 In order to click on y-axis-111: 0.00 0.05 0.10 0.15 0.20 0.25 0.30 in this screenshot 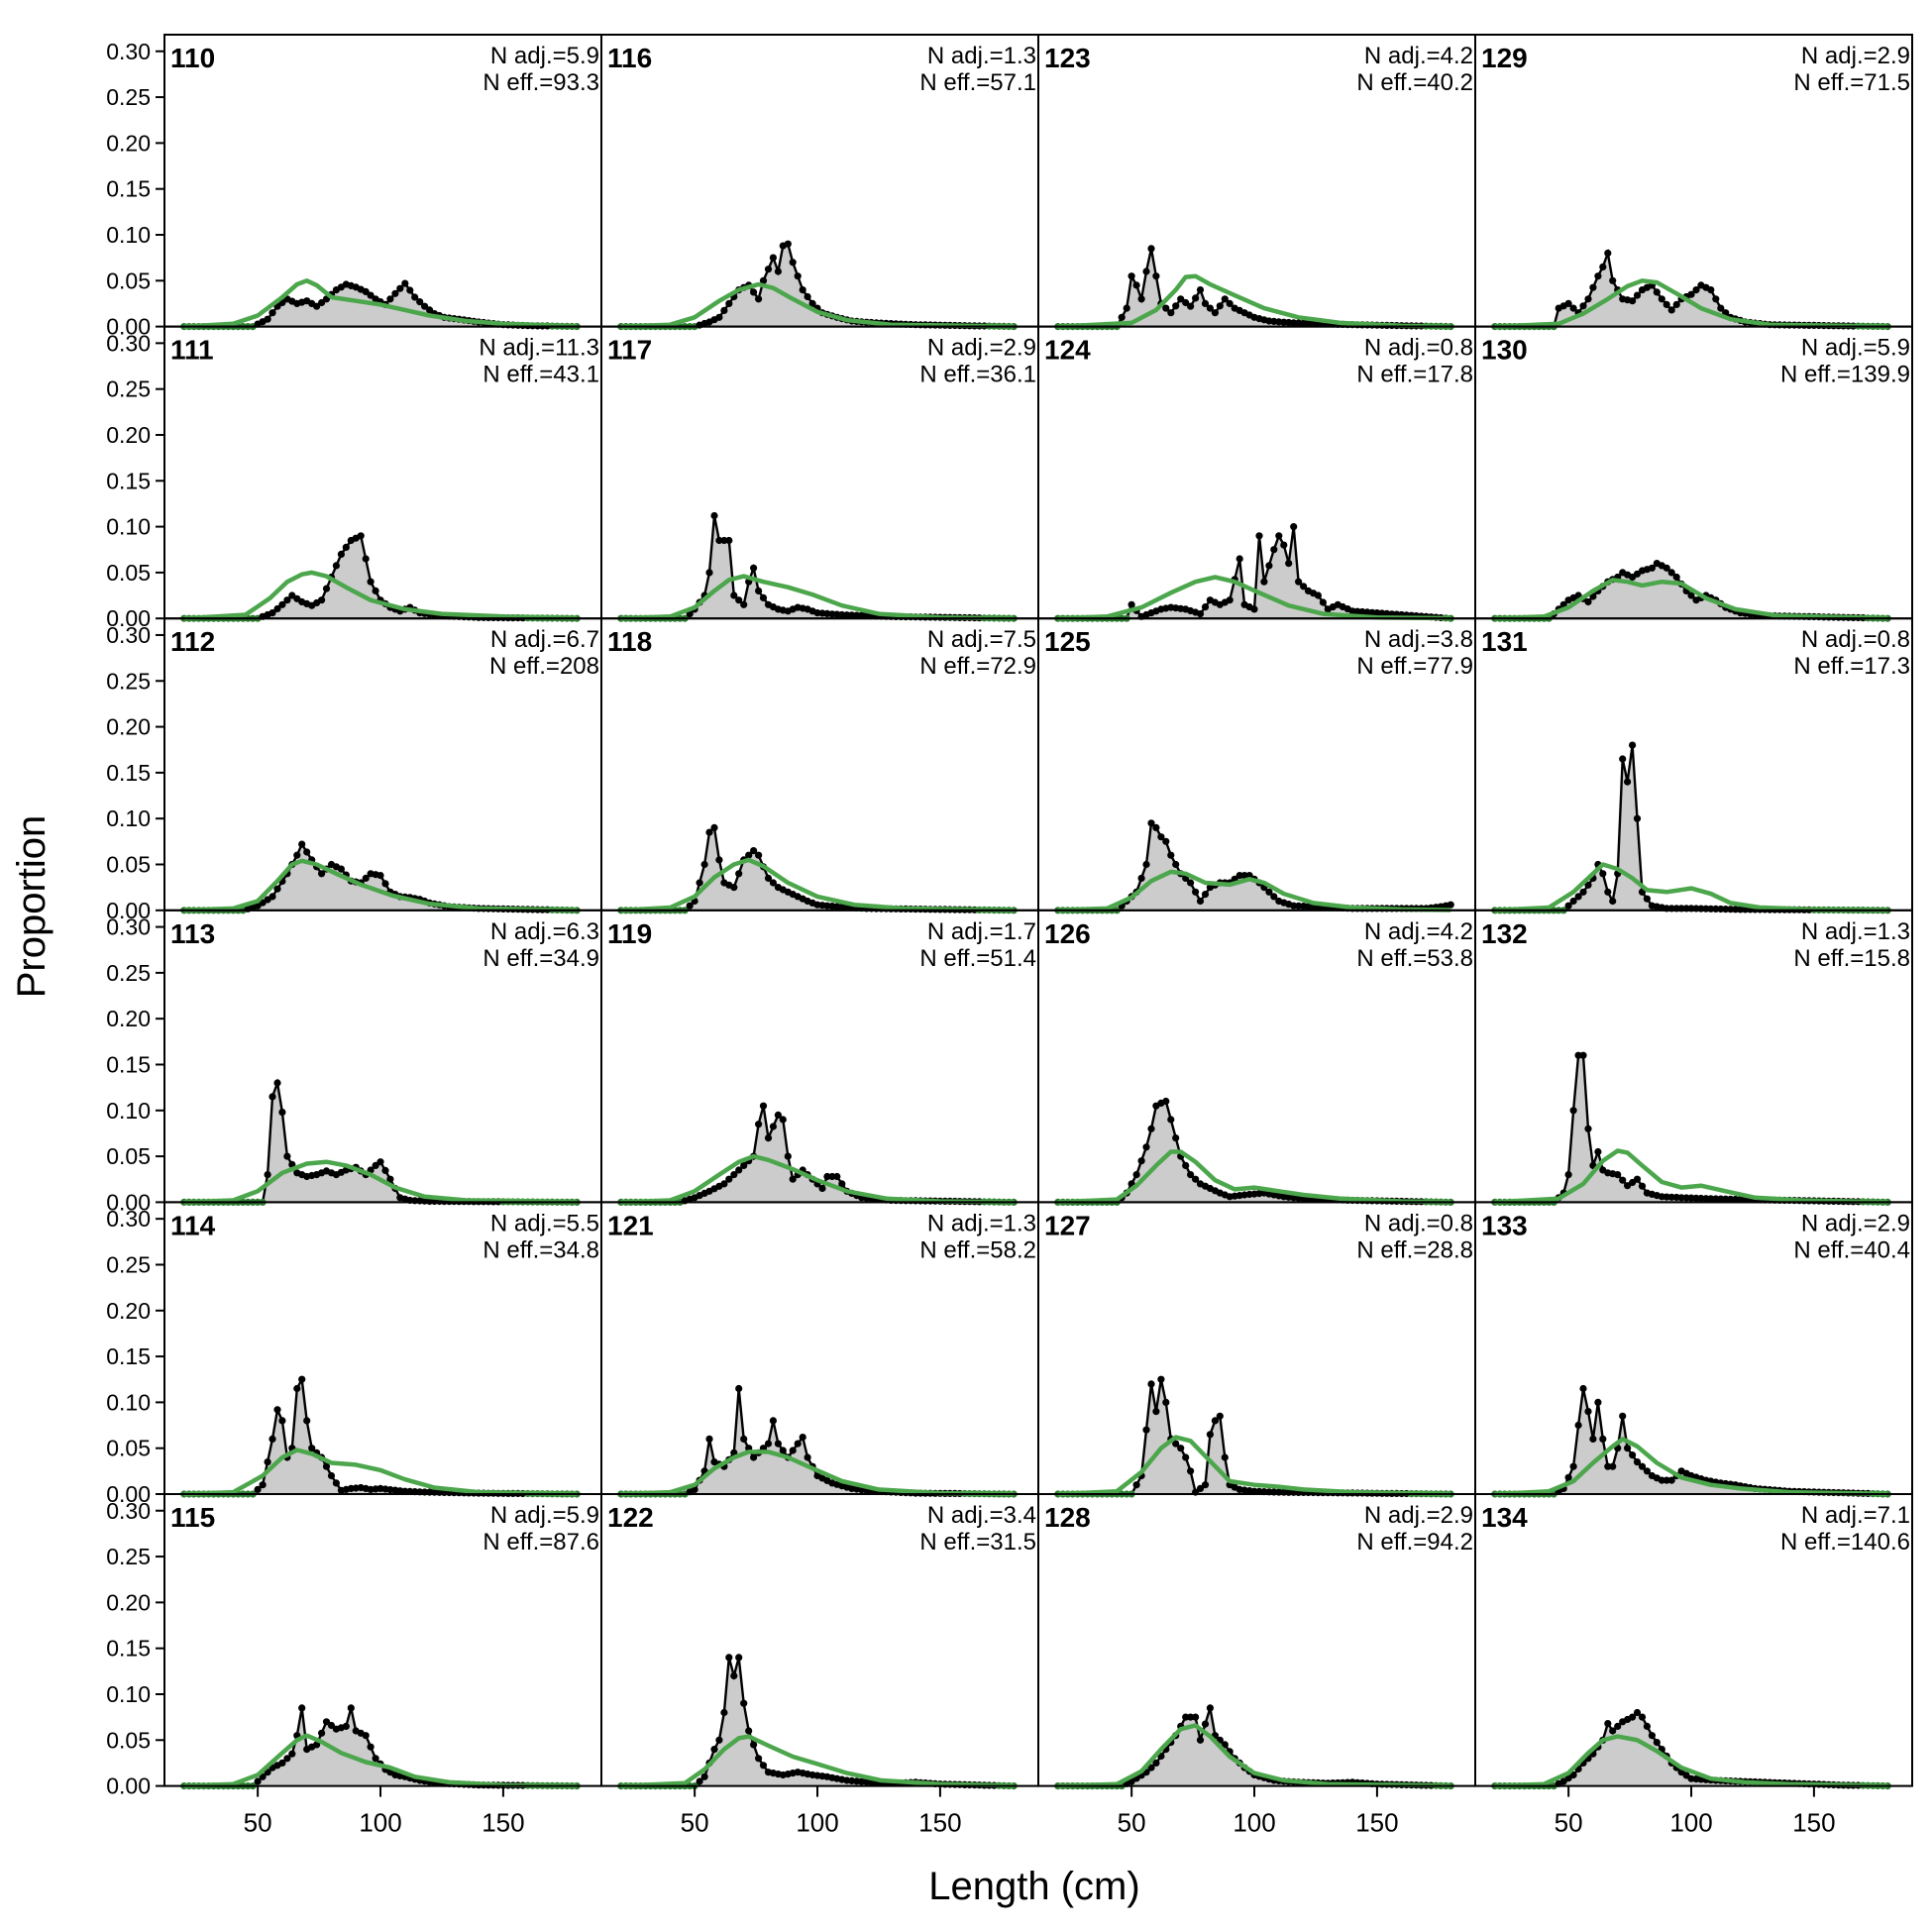, I will do `click(135, 480)`.